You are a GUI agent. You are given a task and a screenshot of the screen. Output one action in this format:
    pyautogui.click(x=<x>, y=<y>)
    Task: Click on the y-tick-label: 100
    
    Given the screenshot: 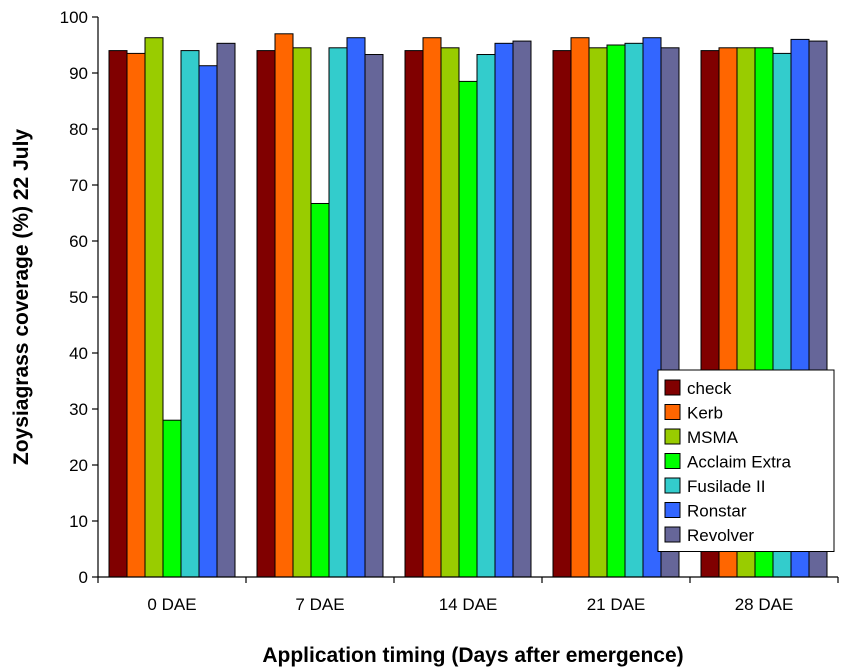 What is the action you would take?
    pyautogui.click(x=74, y=17)
    